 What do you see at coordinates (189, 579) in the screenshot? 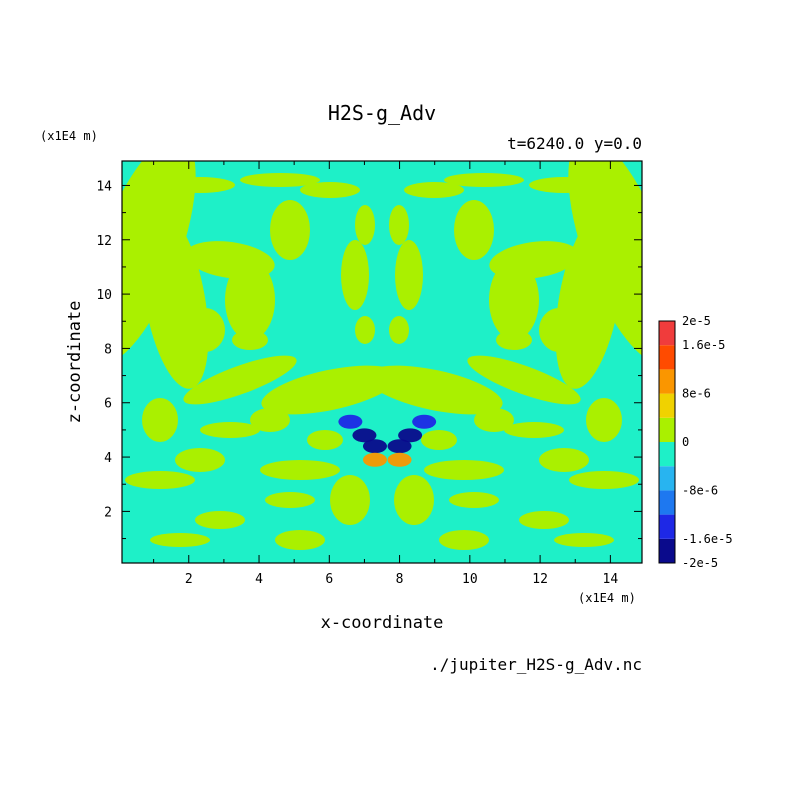
I see `x-tick-label: 2` at bounding box center [189, 579].